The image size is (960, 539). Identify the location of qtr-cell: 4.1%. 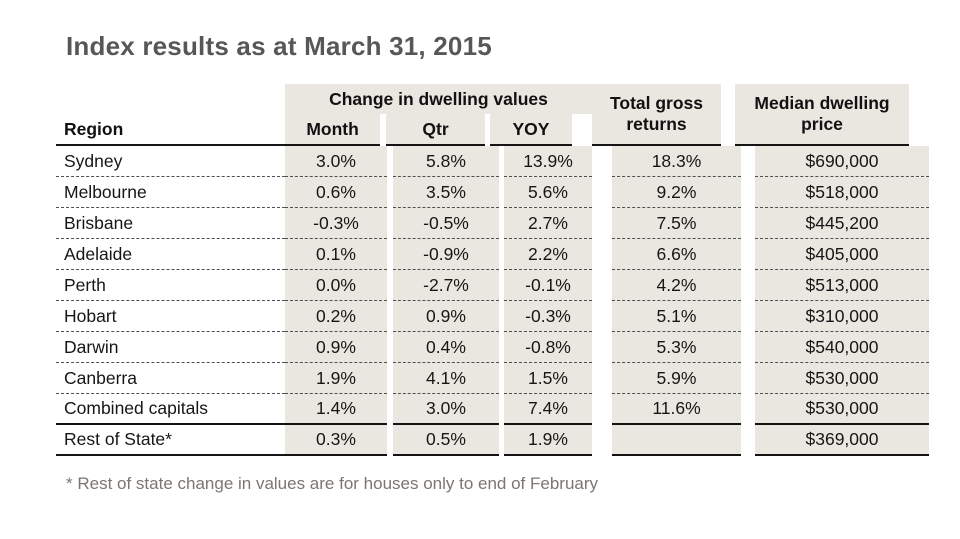
(446, 378).